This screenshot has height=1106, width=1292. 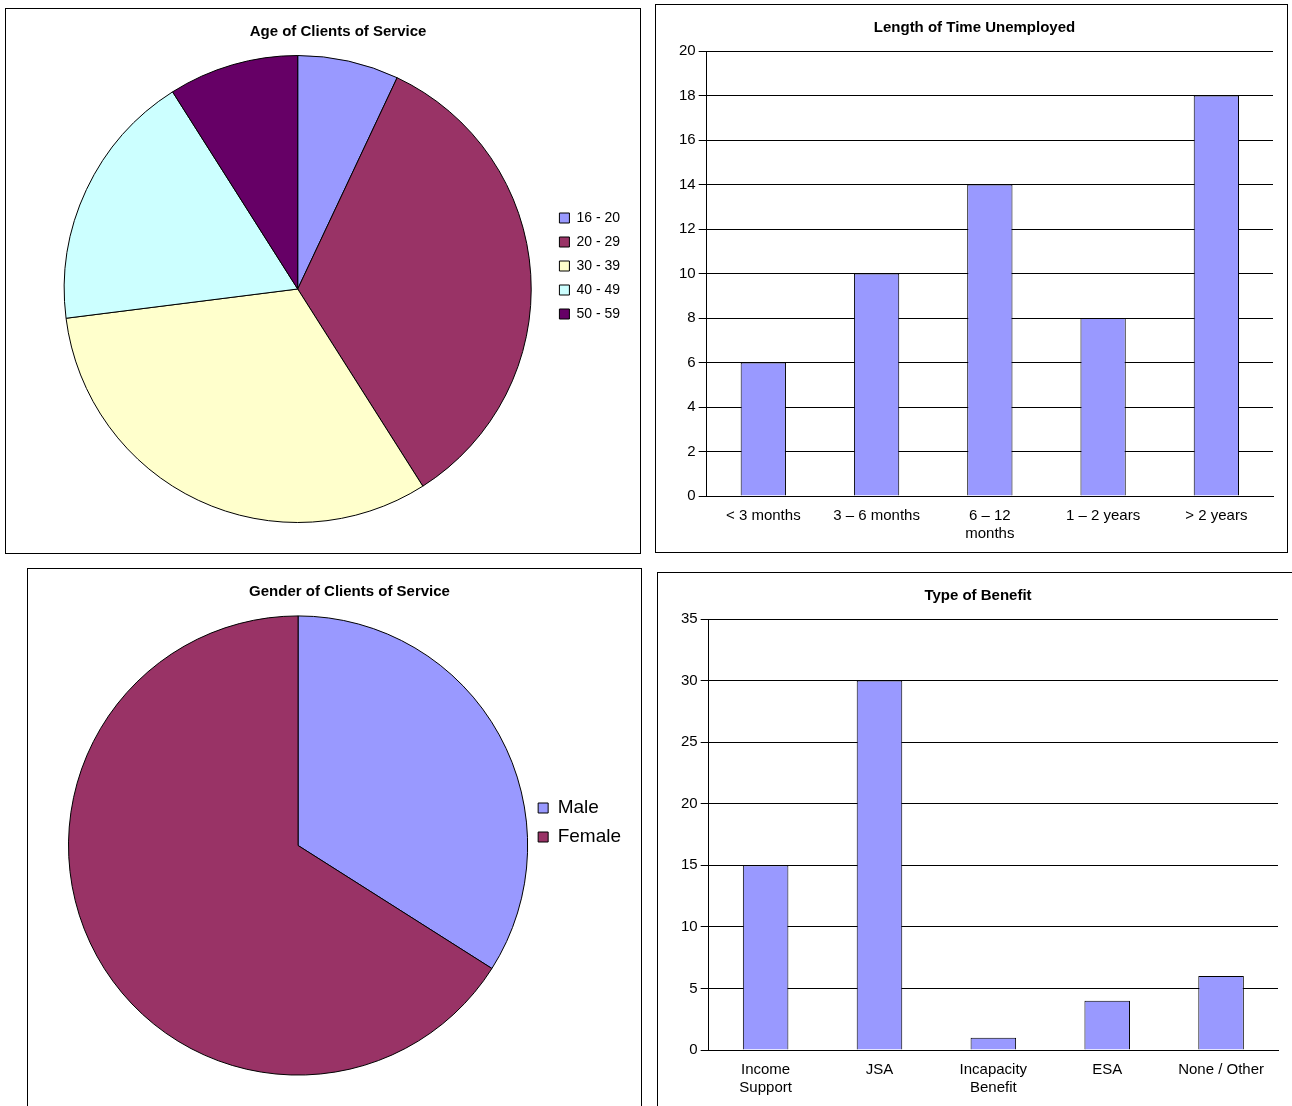 I want to click on y-tick-label: 30, so click(x=689, y=679).